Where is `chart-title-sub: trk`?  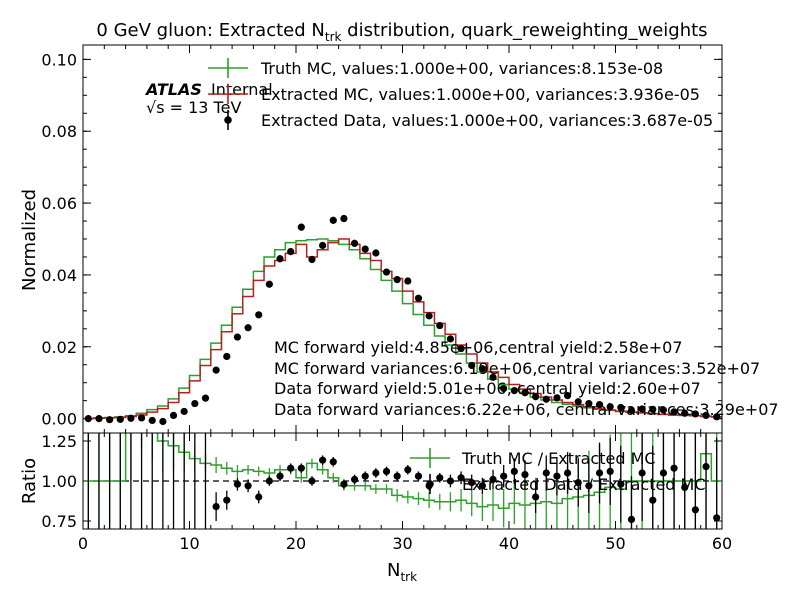 chart-title-sub: trk is located at coordinates (333, 37).